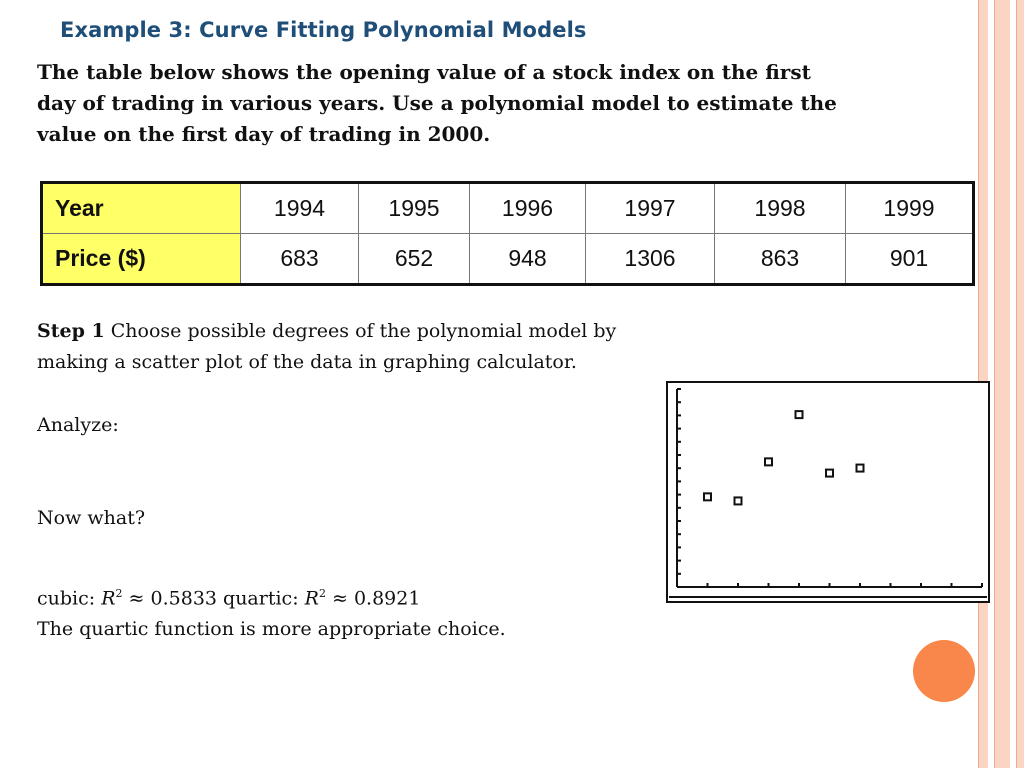  I want to click on price-cell: 863, so click(780, 259).